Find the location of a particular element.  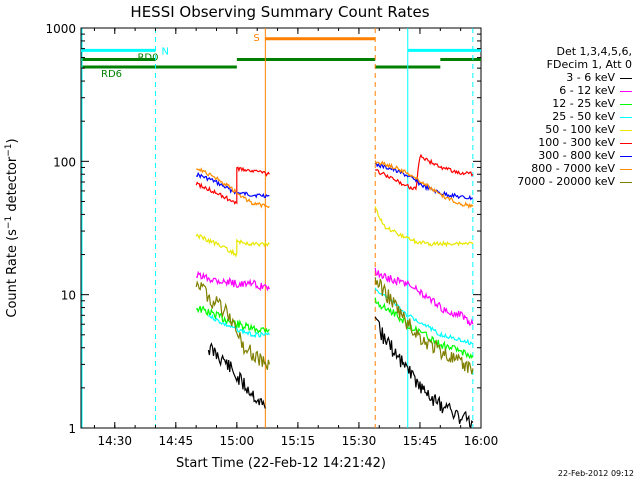

legend-item-2: 12 - 25 keV is located at coordinates (592, 103).